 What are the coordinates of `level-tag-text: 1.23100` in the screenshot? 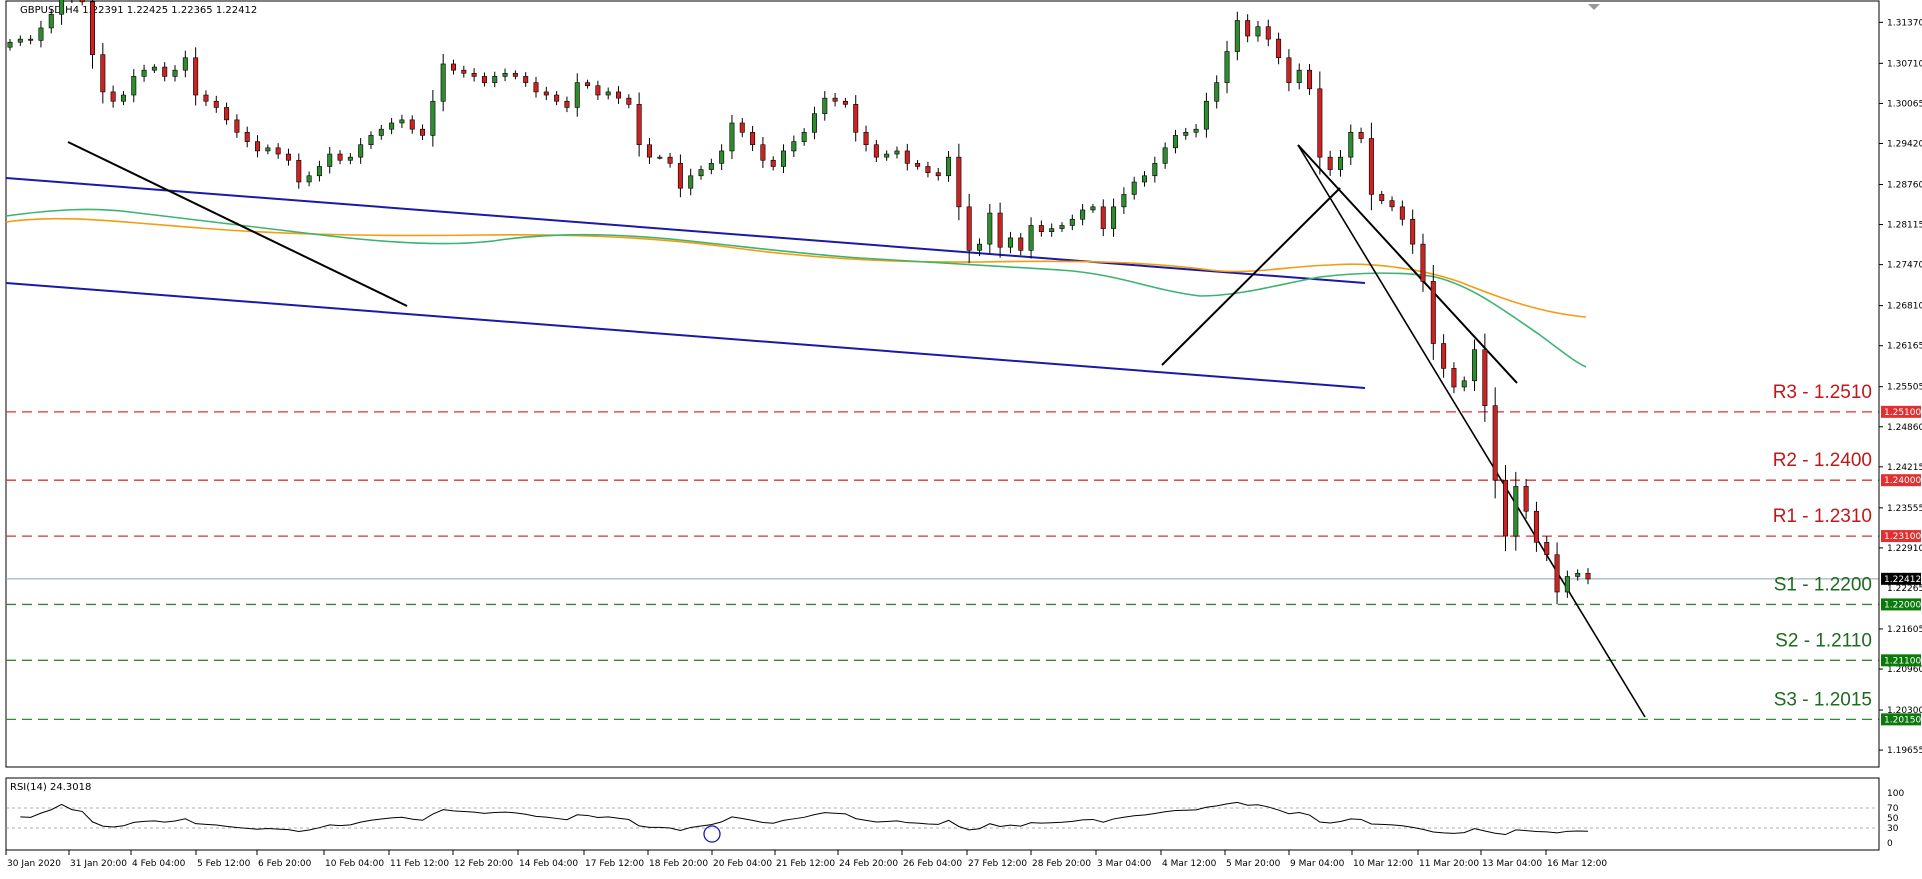 It's located at (1902, 537).